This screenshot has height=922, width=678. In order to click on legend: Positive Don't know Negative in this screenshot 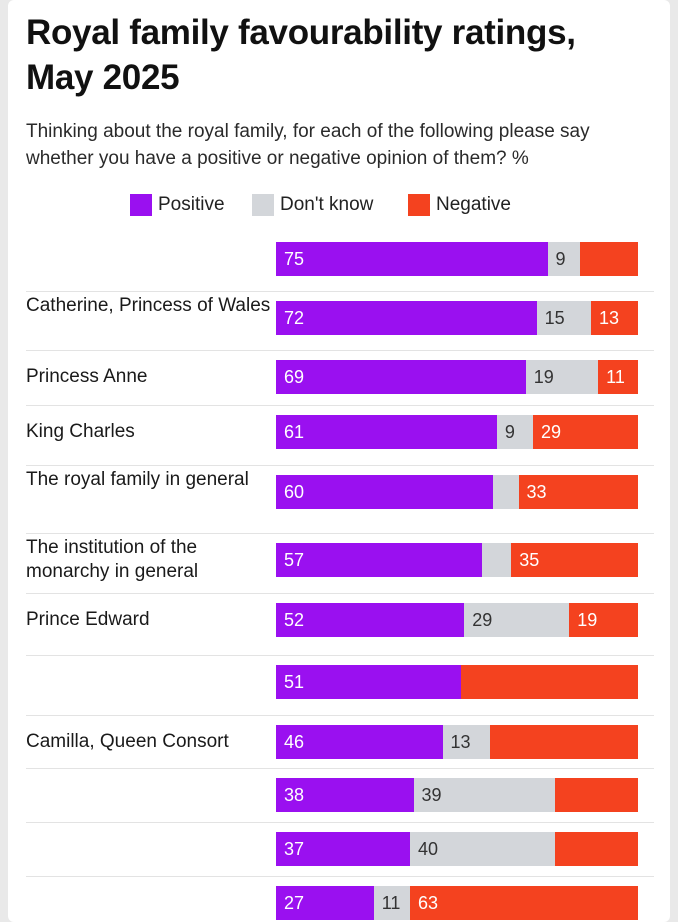, I will do `click(339, 206)`.